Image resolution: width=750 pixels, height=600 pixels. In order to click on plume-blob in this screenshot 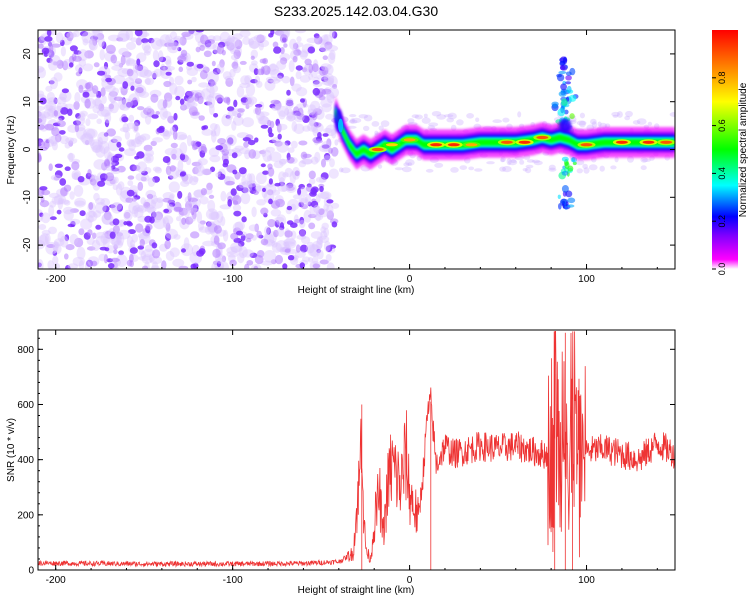, I will do `click(562, 72)`.